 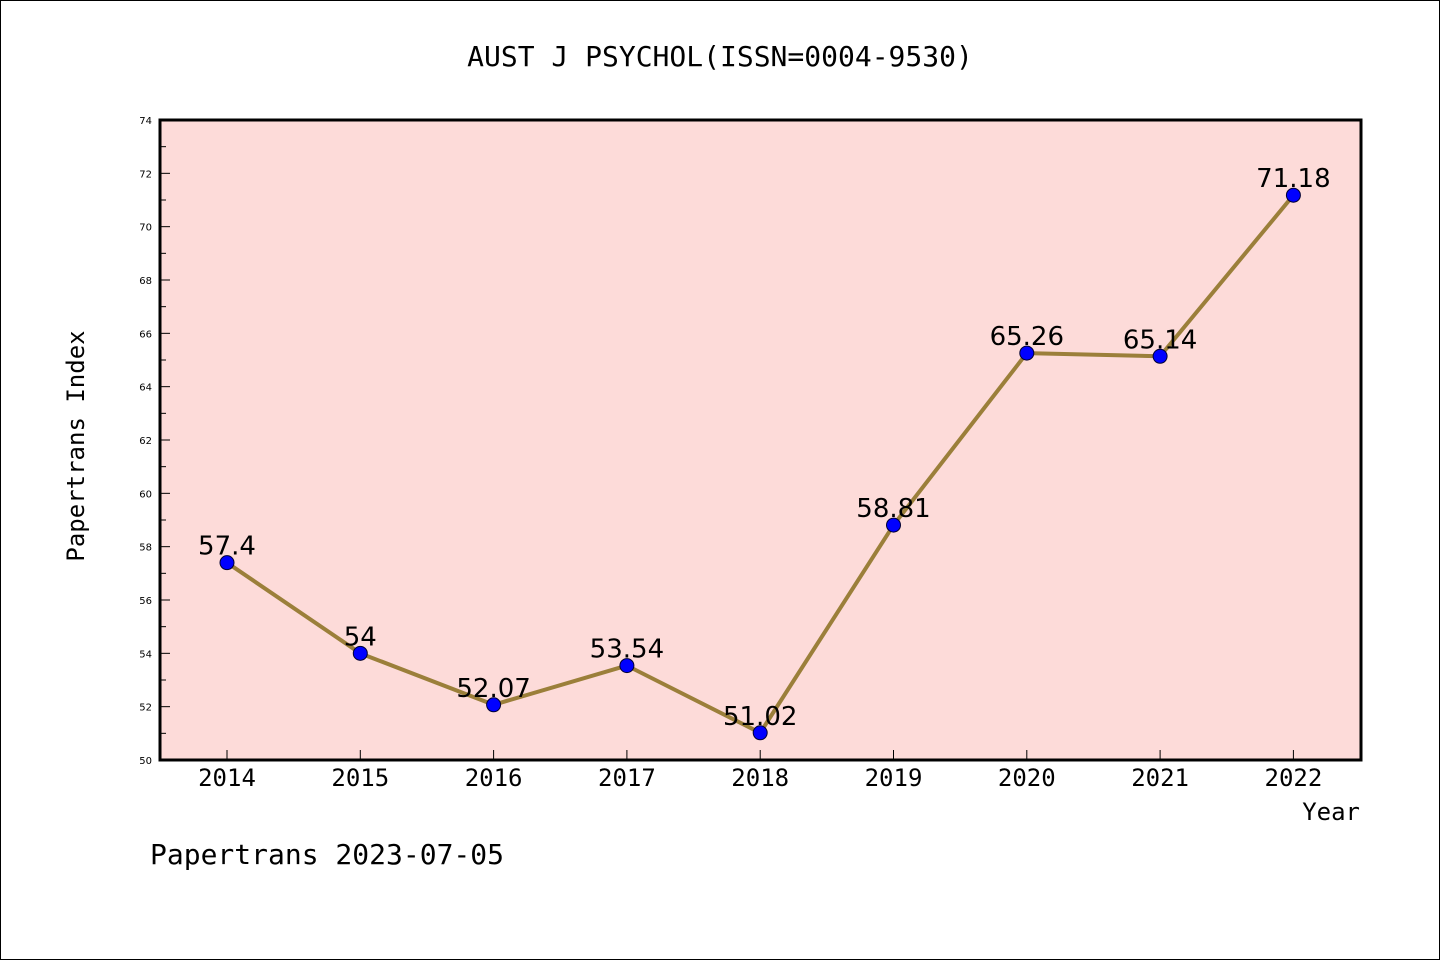 What do you see at coordinates (145, 601) in the screenshot?
I see `y-tick-label: 56` at bounding box center [145, 601].